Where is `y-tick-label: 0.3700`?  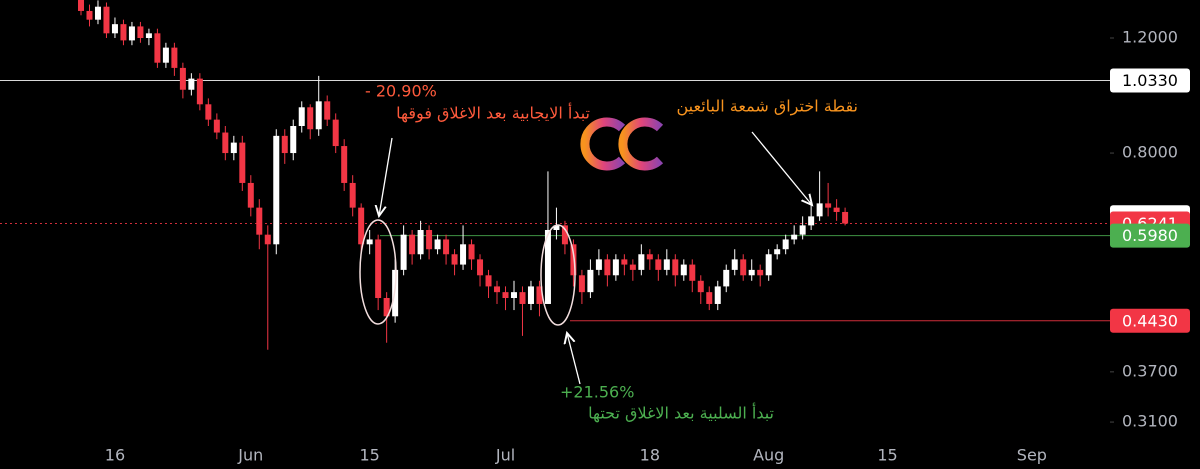
y-tick-label: 0.3700 is located at coordinates (1150, 370).